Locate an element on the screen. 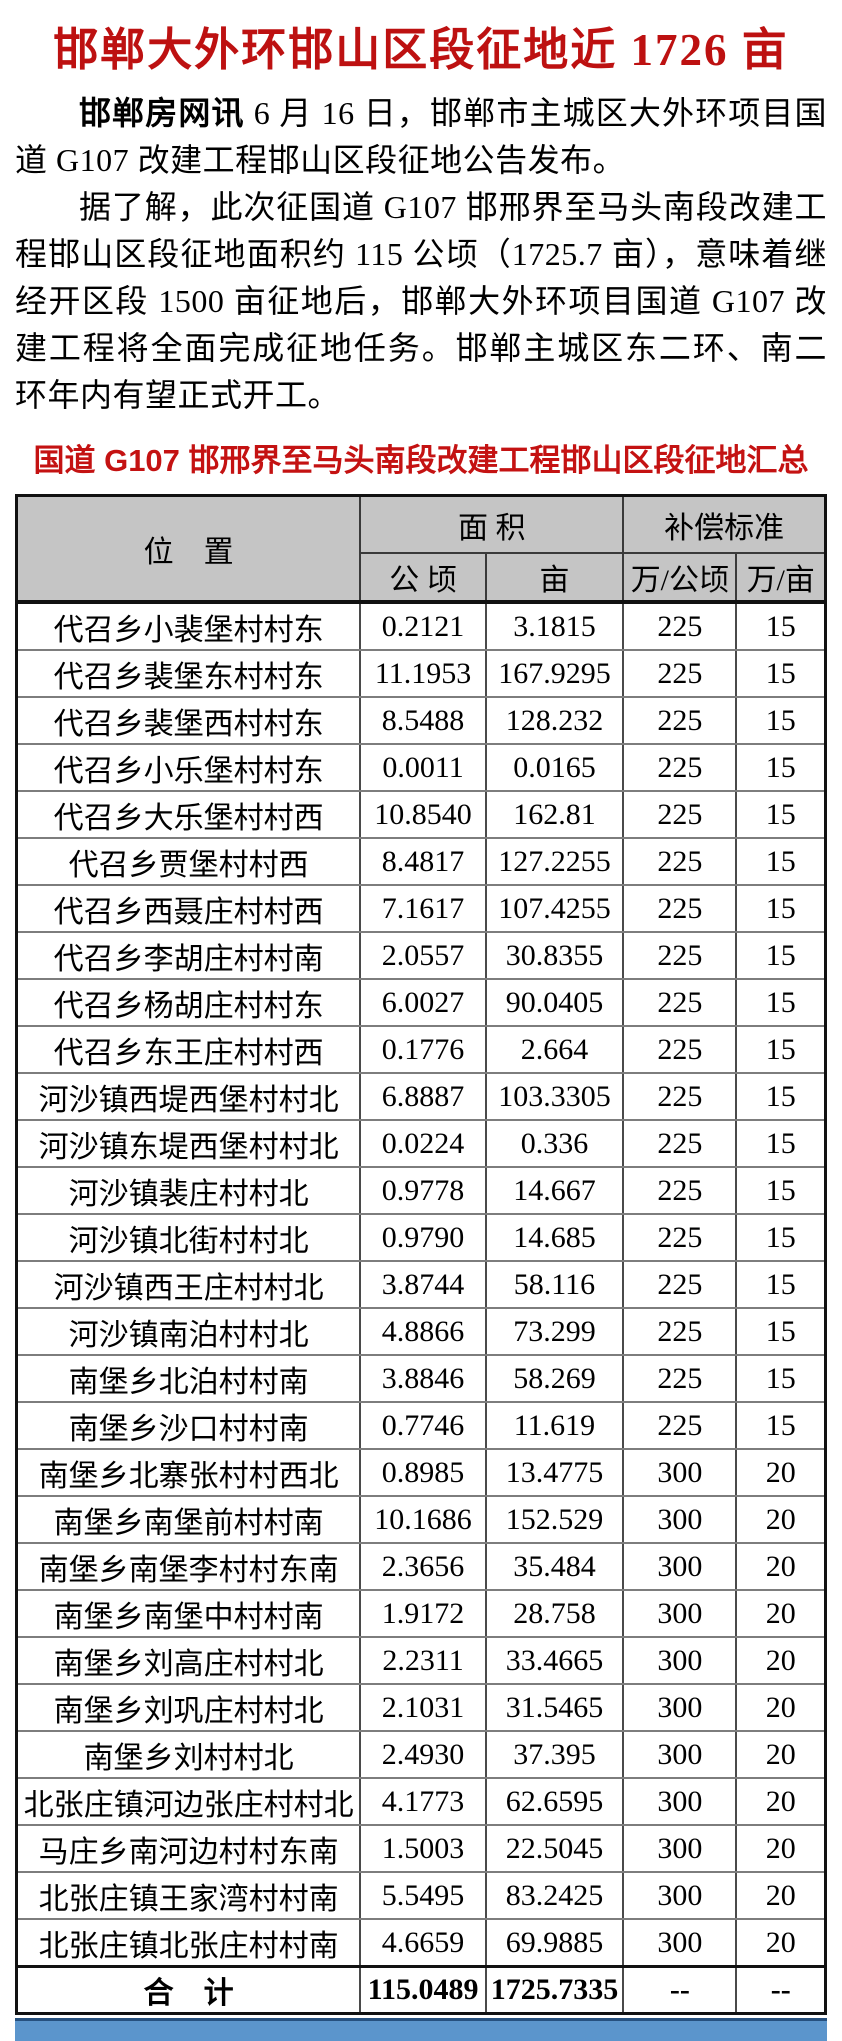 Image resolution: width=842 pixels, height=2041 pixels. location-cell: 代召乡裴堡西村村东 is located at coordinates (188, 721).